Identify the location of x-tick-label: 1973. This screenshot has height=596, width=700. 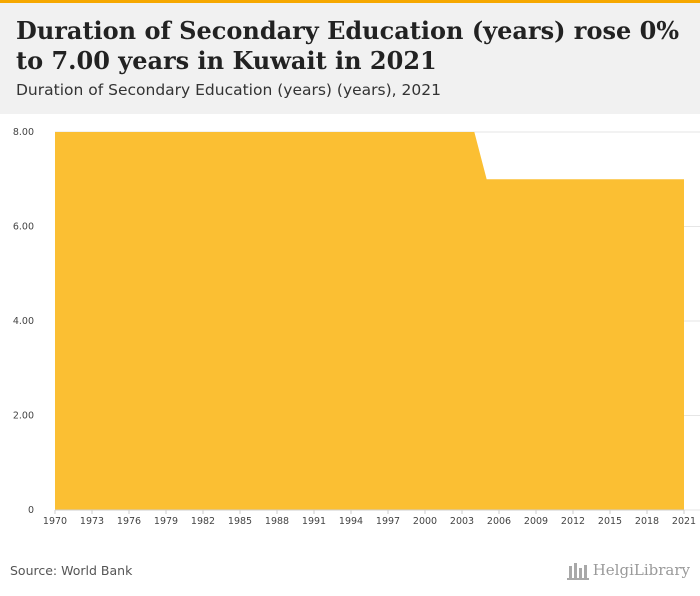
(92, 521).